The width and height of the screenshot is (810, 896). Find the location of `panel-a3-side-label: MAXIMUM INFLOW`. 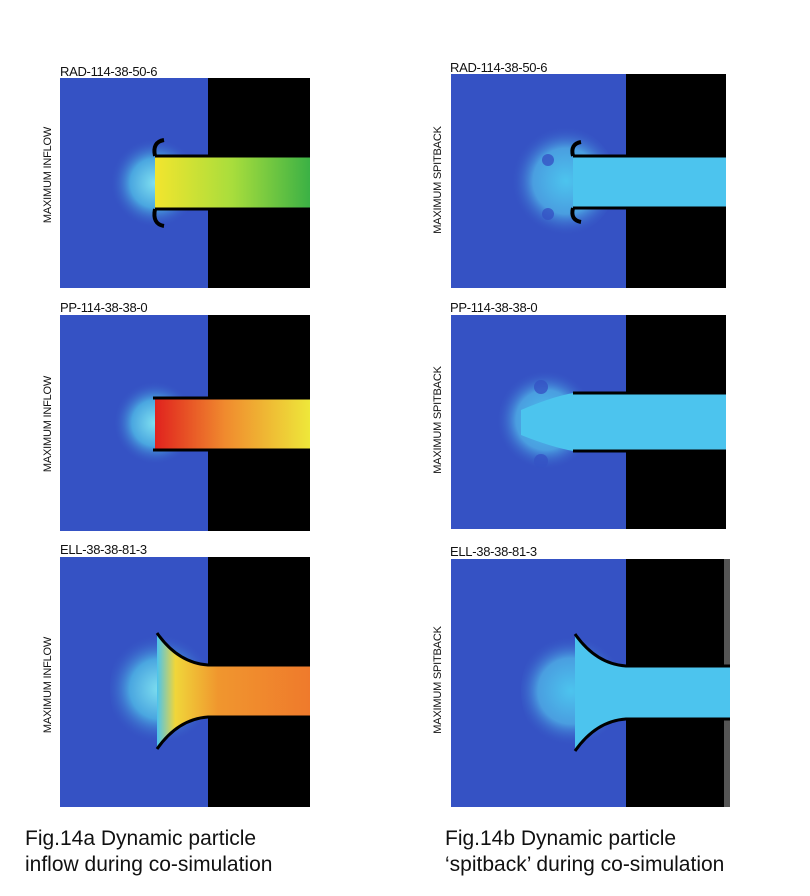

panel-a3-side-label: MAXIMUM INFLOW is located at coordinates (48, 685).